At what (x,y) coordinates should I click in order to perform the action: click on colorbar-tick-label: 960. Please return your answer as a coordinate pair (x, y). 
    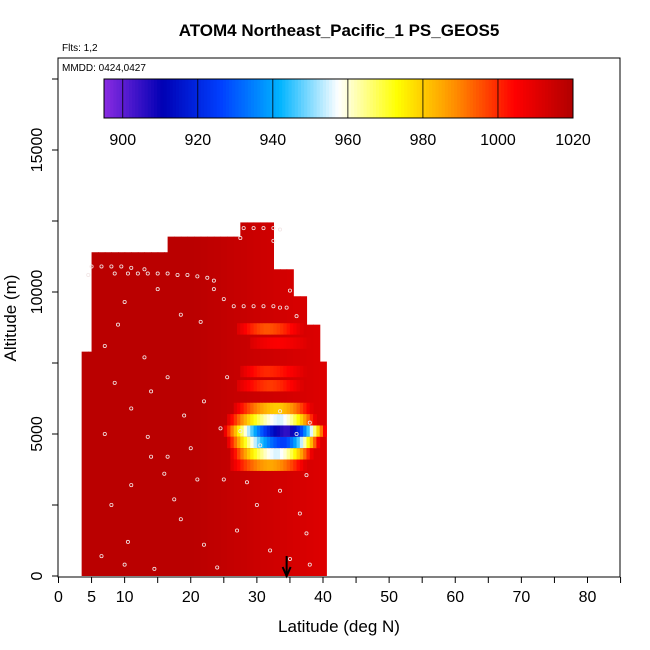
    Looking at the image, I should click on (348, 140).